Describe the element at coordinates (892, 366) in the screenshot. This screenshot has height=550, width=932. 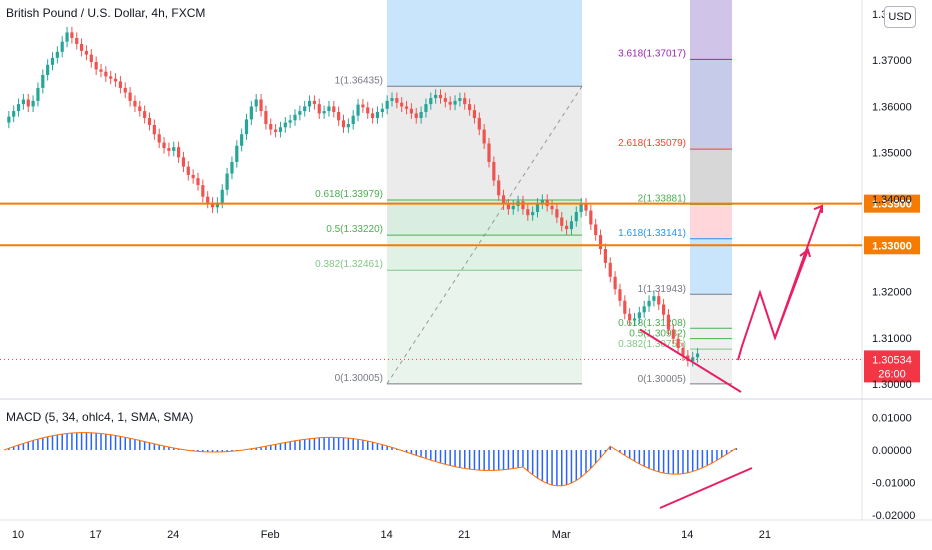
I see `current-price-tag` at that location.